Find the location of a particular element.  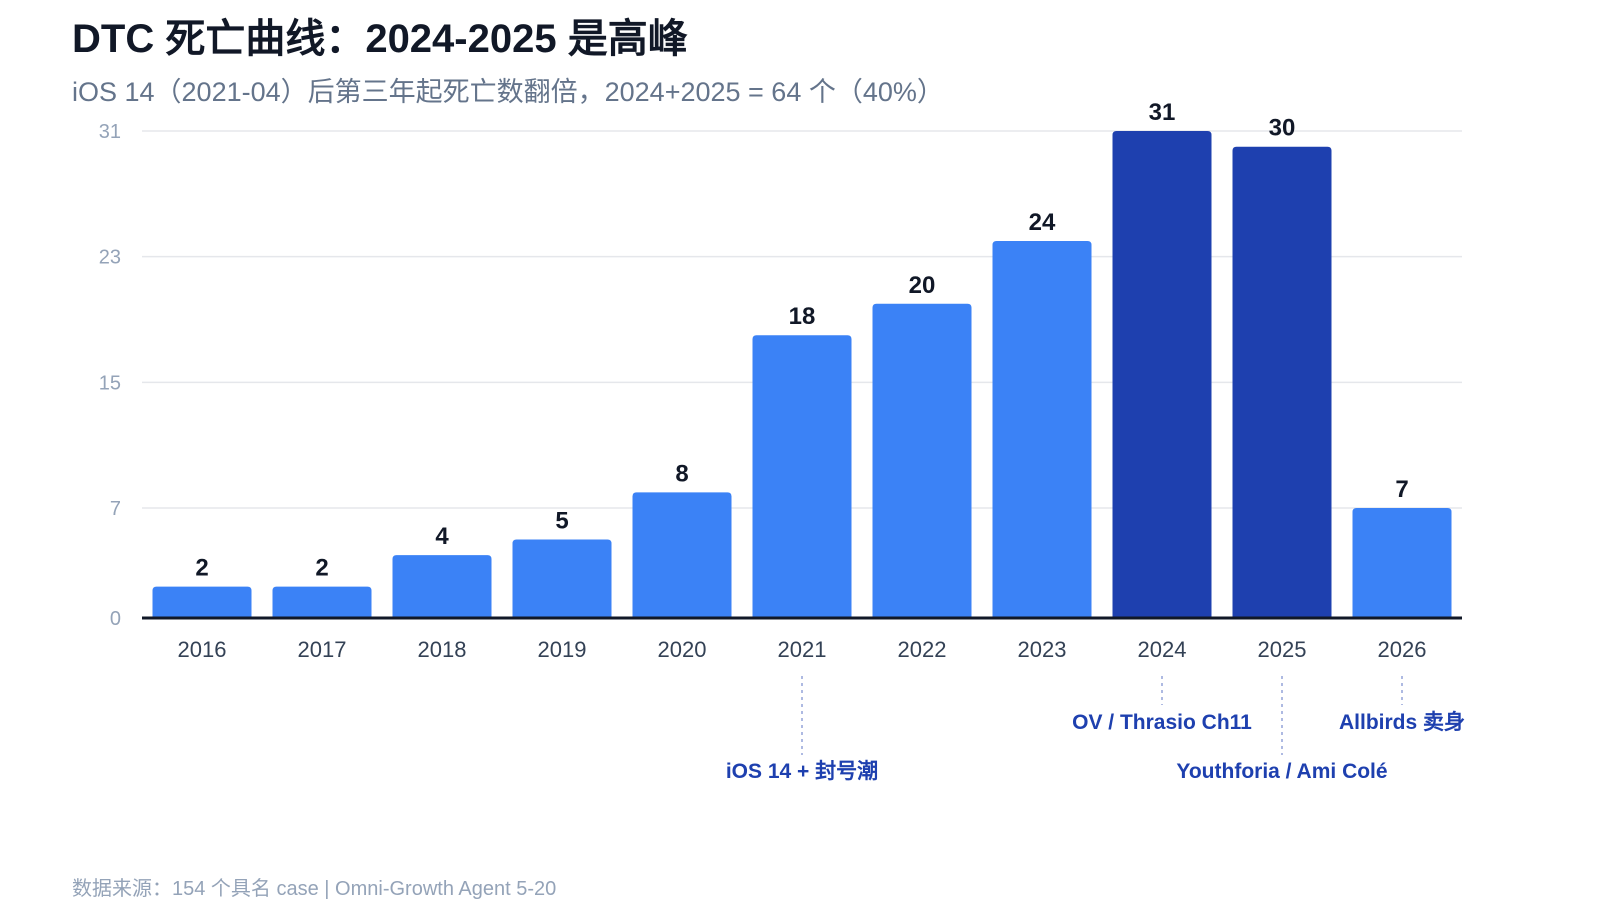

x-tick-label-2025: 2025 is located at coordinates (1282, 649).